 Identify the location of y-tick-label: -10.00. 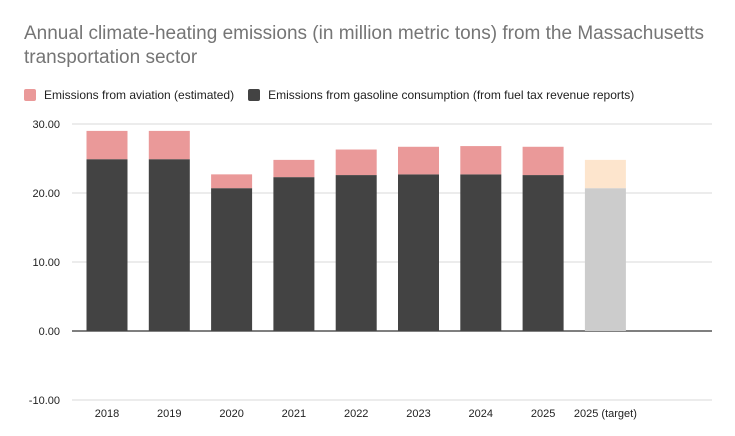
(44, 401).